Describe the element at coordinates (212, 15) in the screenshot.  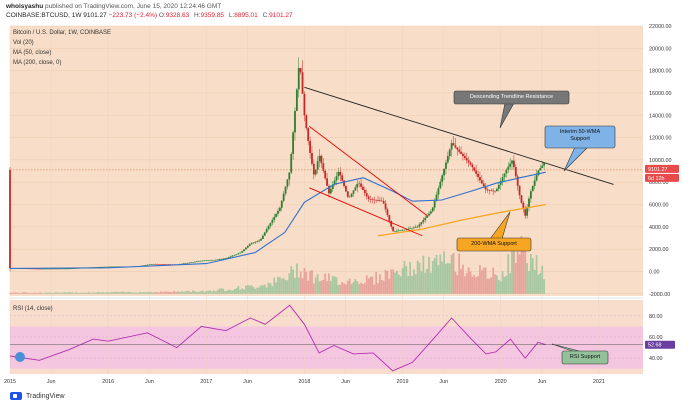
I see `high-value: 9359.85` at that location.